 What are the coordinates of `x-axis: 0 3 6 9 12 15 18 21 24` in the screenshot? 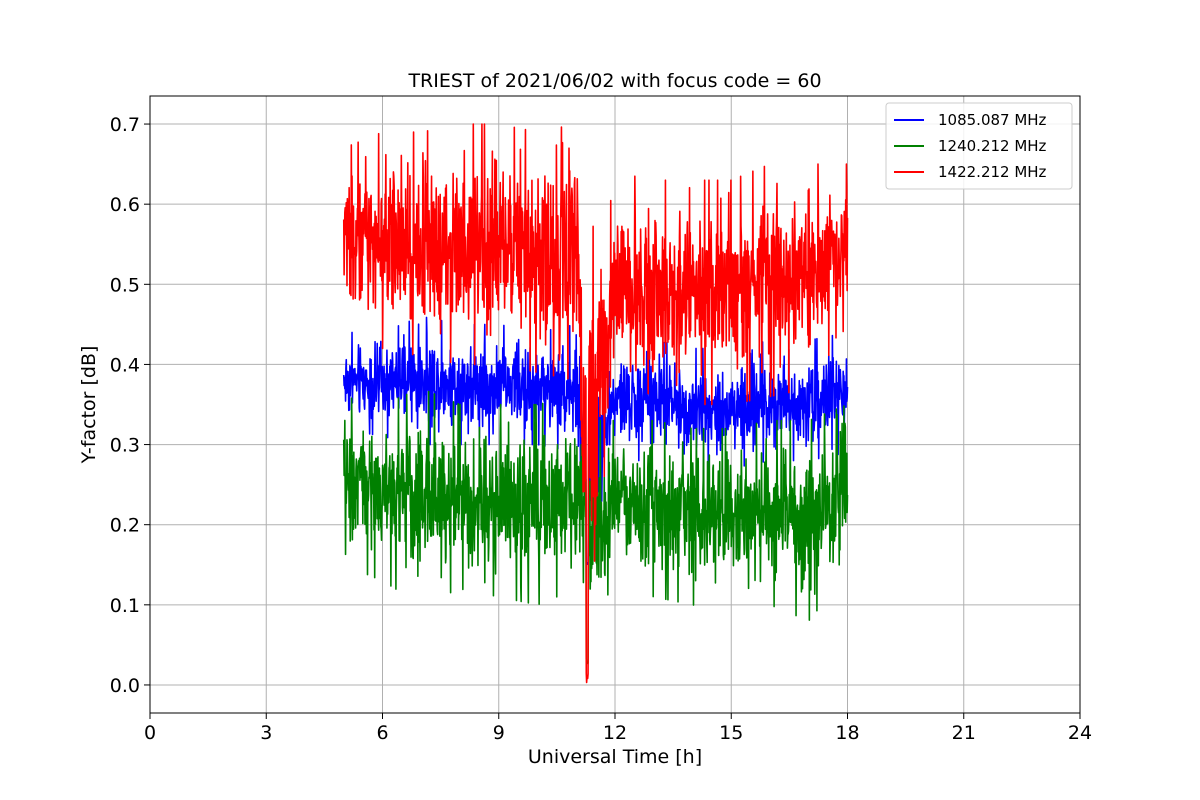 It's located at (618, 728).